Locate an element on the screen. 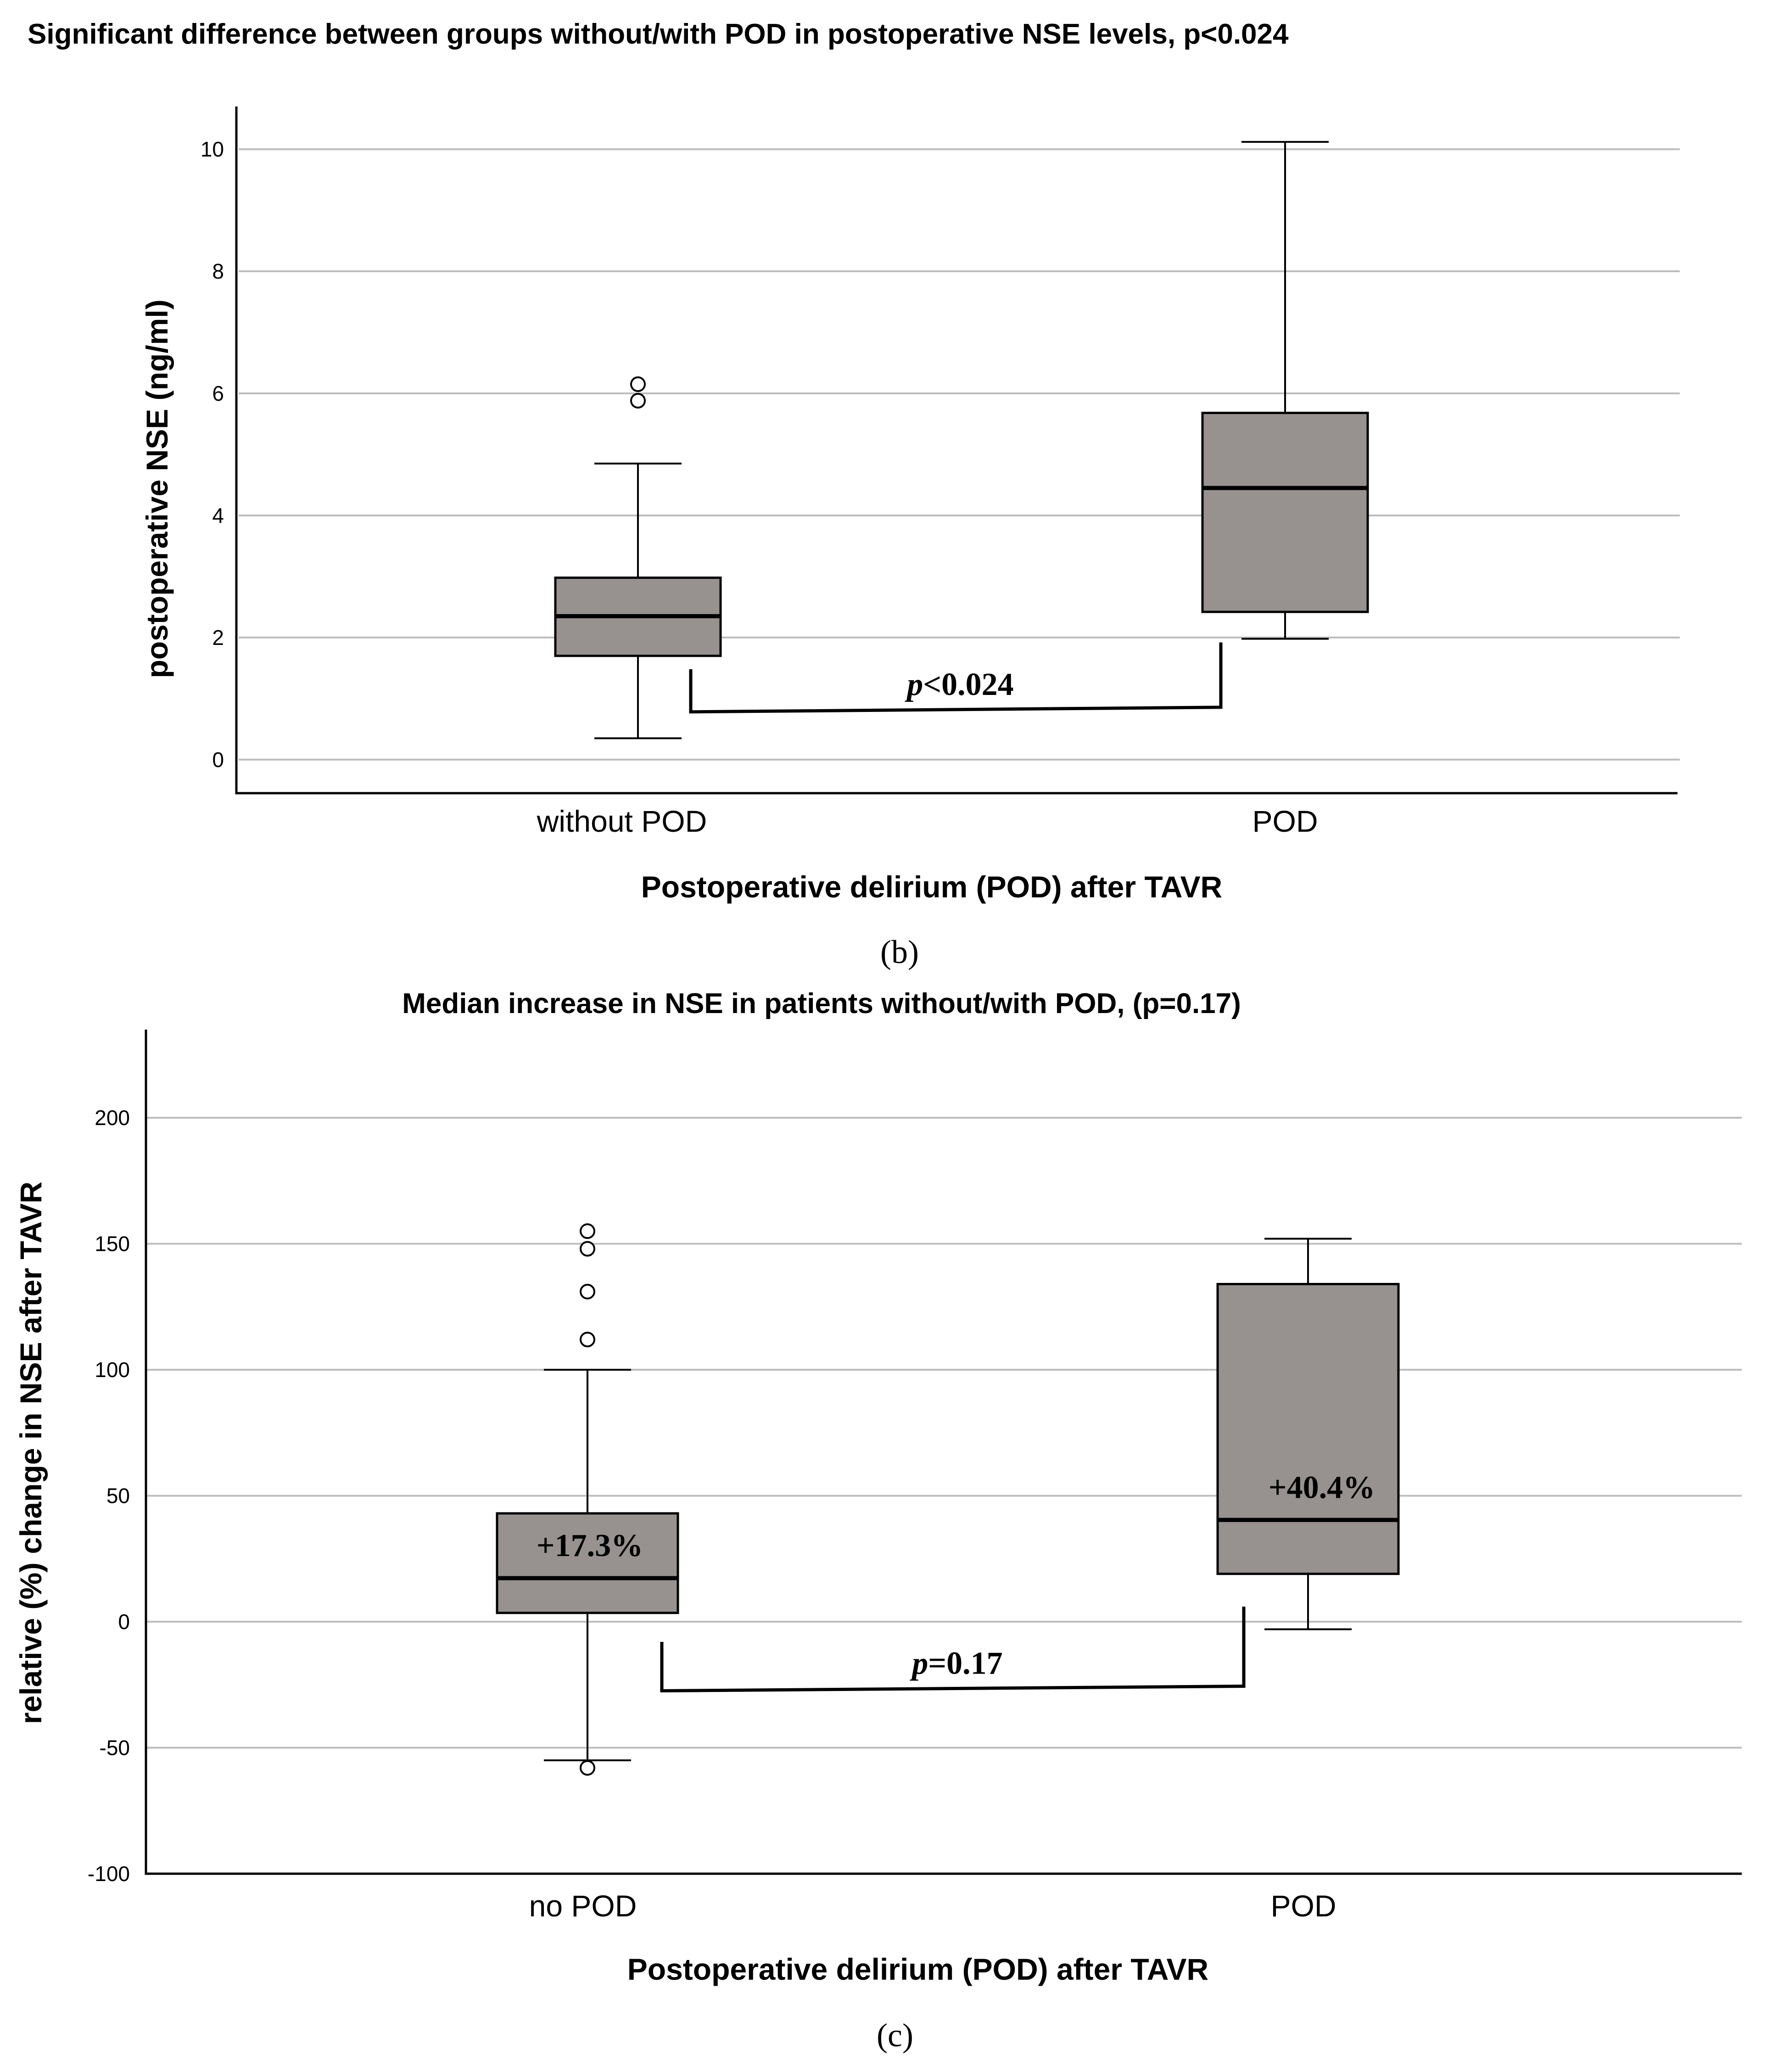  box-group-no-pod: +17.3% is located at coordinates (587, 1499).